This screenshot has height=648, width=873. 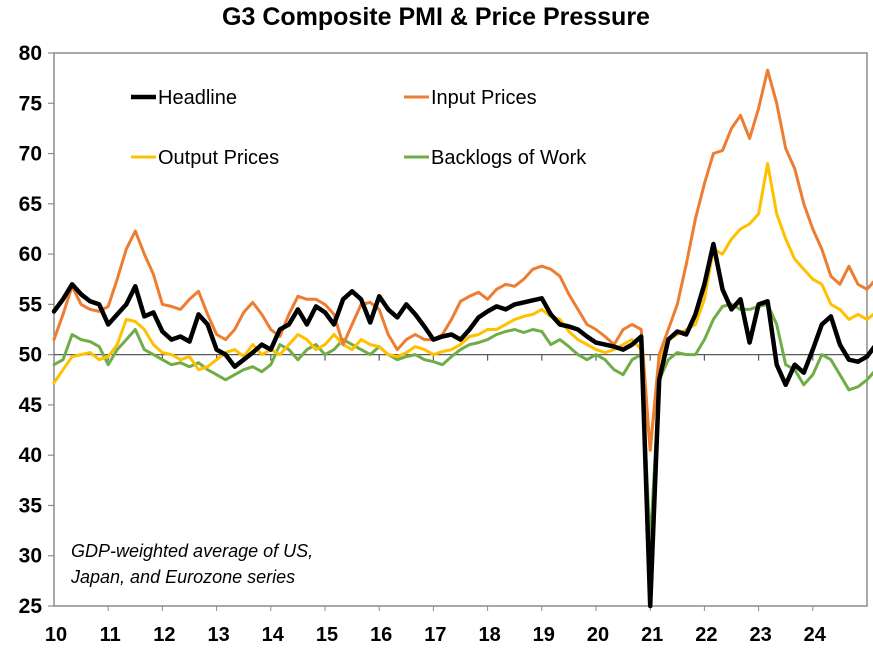 I want to click on annotation-line-1: GDP-weighted average of US,, so click(x=192, y=551).